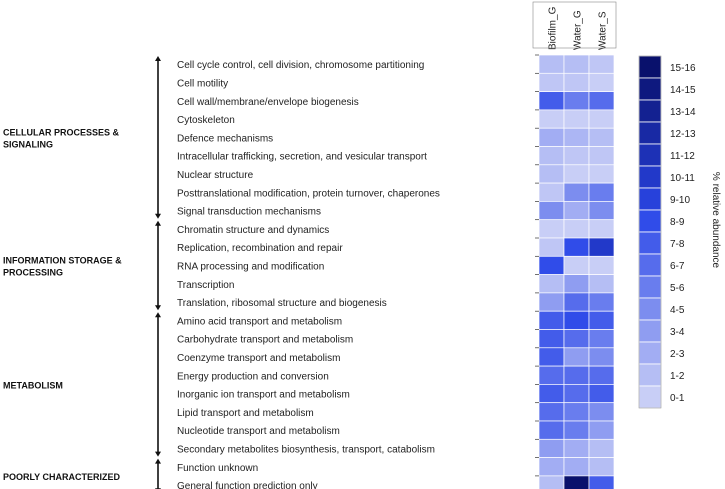 The width and height of the screenshot is (725, 489). I want to click on row-label: Carbohydrate transport and metabolism, so click(265, 340).